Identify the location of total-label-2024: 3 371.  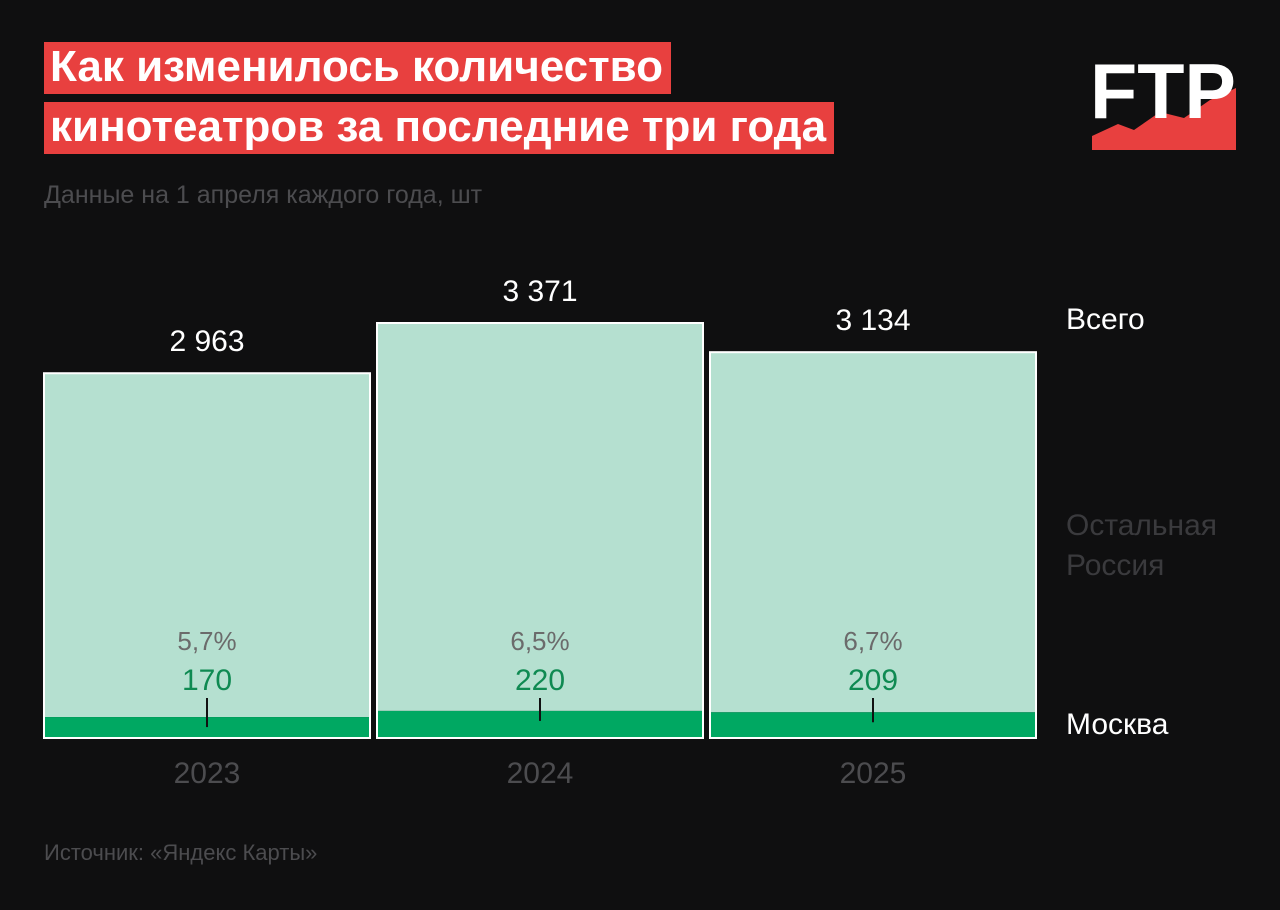
(539, 291).